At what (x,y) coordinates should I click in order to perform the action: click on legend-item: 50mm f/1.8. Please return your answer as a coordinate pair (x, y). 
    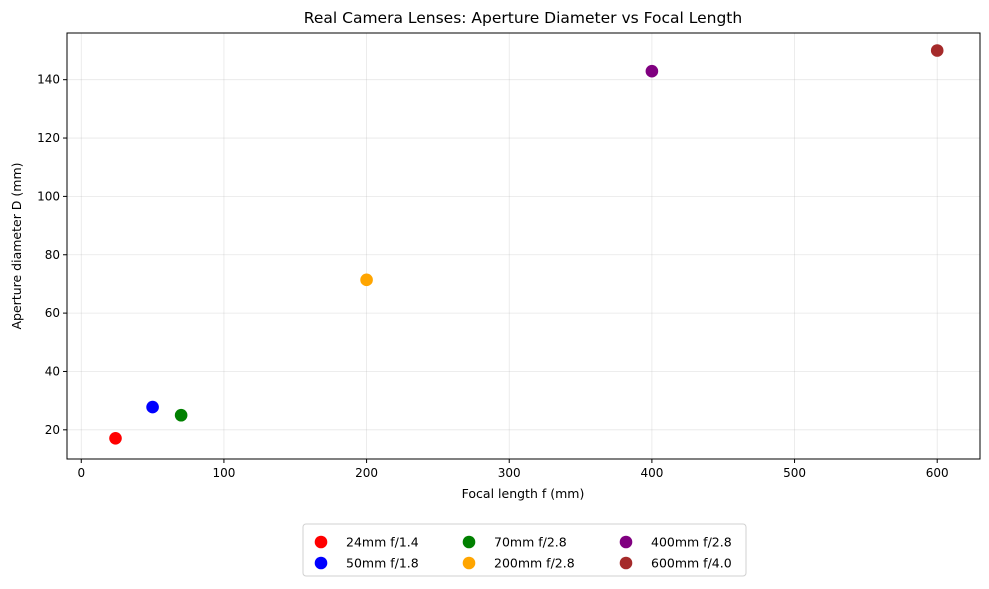
    Looking at the image, I should click on (366, 563).